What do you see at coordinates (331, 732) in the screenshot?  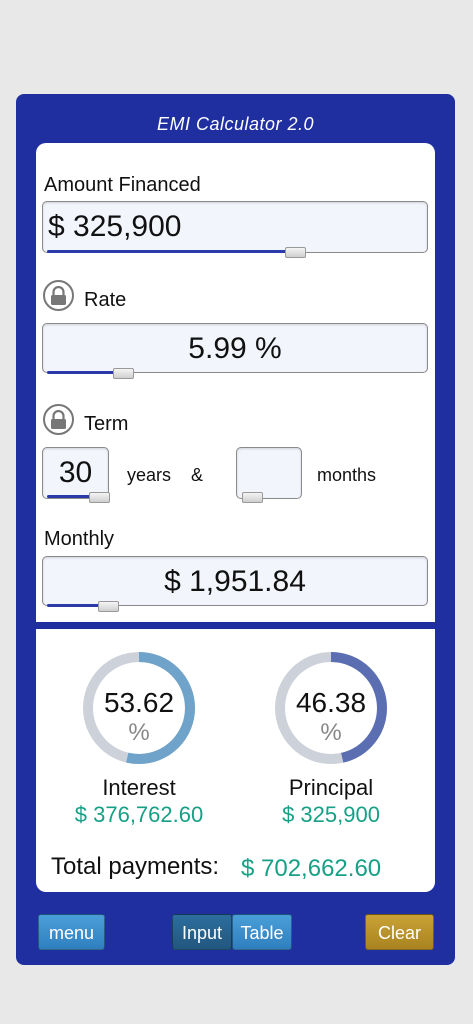 I see `principal-percent-sign: %` at bounding box center [331, 732].